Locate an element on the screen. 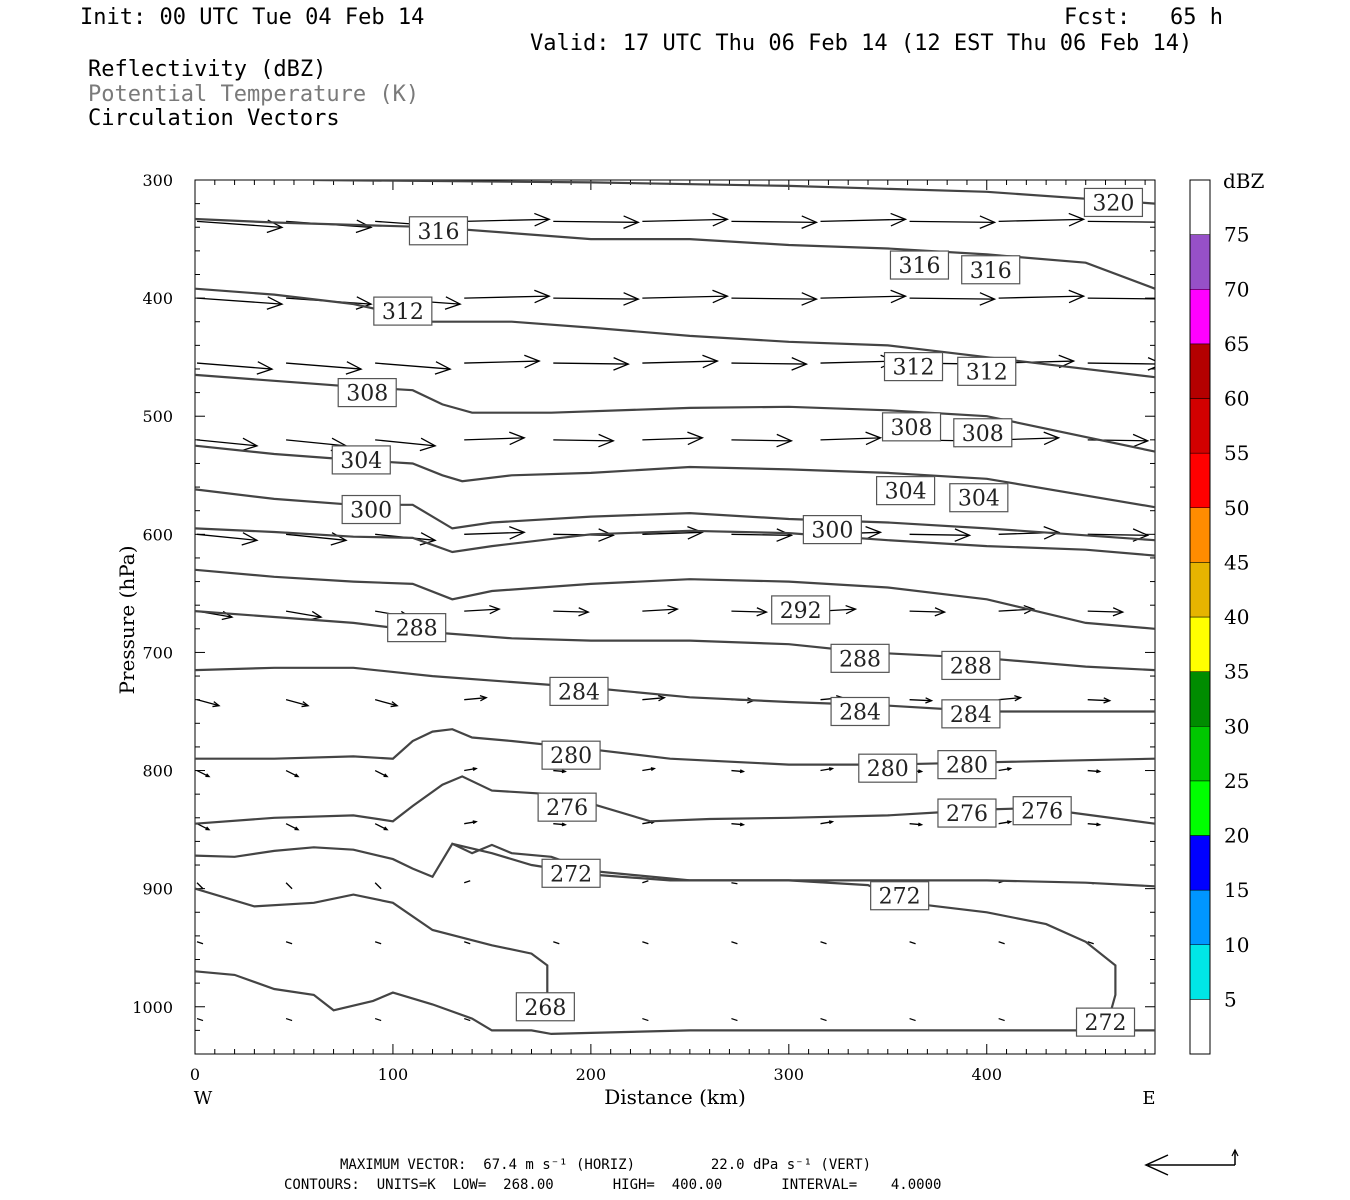 The image size is (1350, 1200). field-potential-temperature: Potential Temperature (K) is located at coordinates (254, 94).